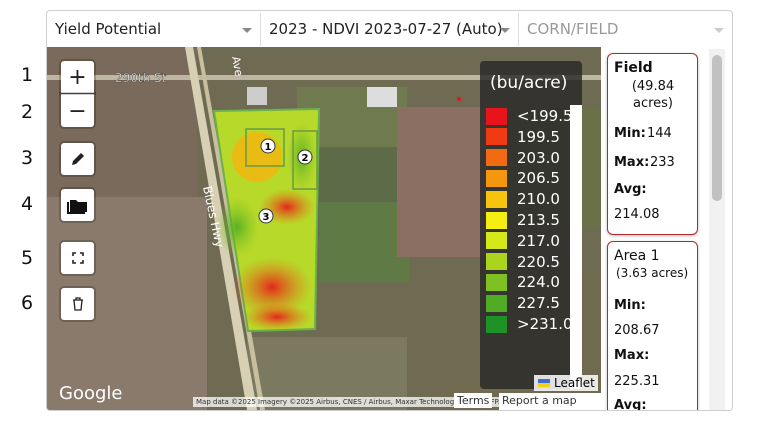 The image size is (758, 422). What do you see at coordinates (27, 258) in the screenshot?
I see `tool-number: 5` at bounding box center [27, 258].